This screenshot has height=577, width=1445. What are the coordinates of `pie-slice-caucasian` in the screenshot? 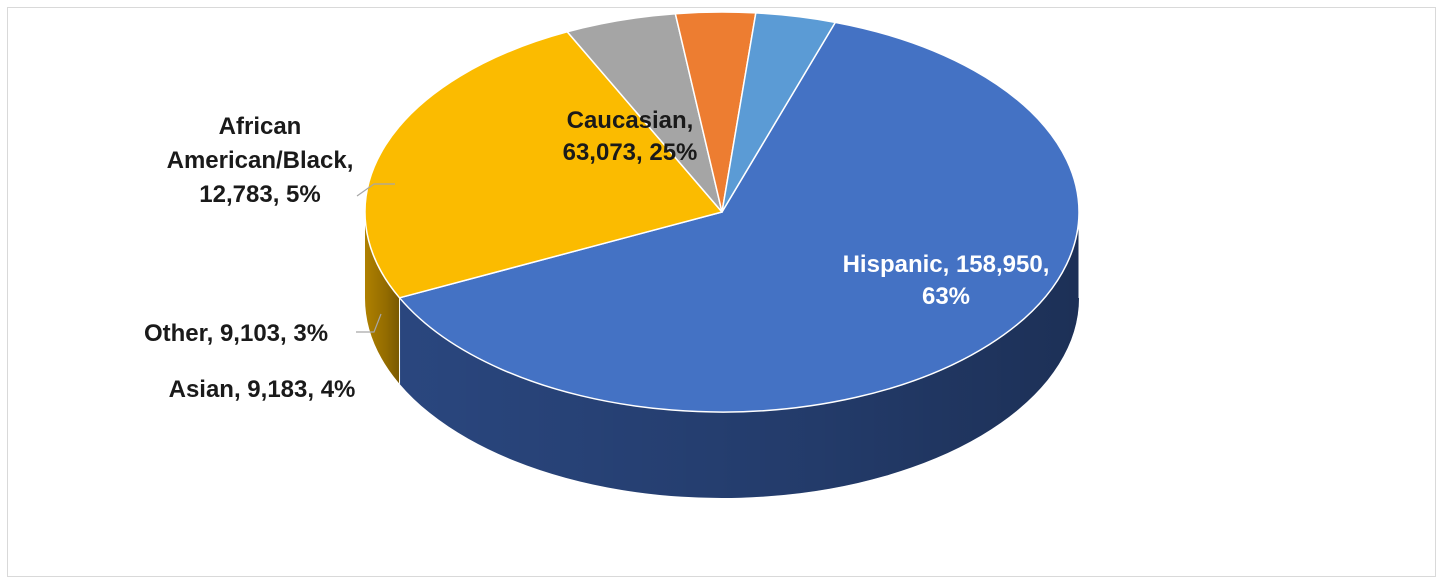 It's located at (543, 165).